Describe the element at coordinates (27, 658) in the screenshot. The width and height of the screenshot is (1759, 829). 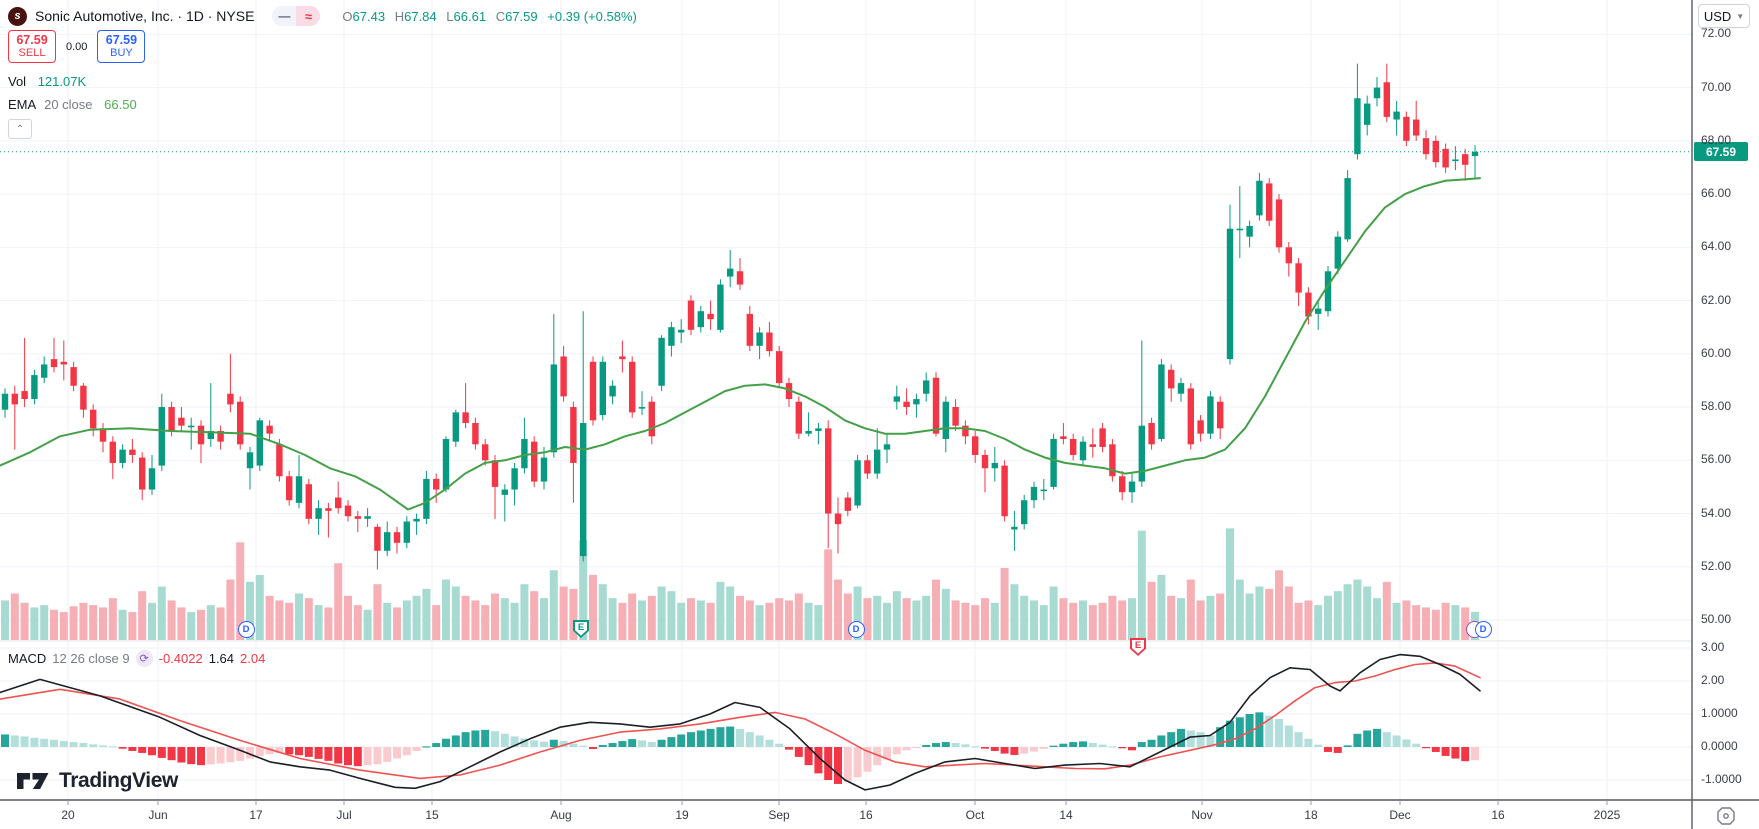
I see `macd-label: MACD` at that location.